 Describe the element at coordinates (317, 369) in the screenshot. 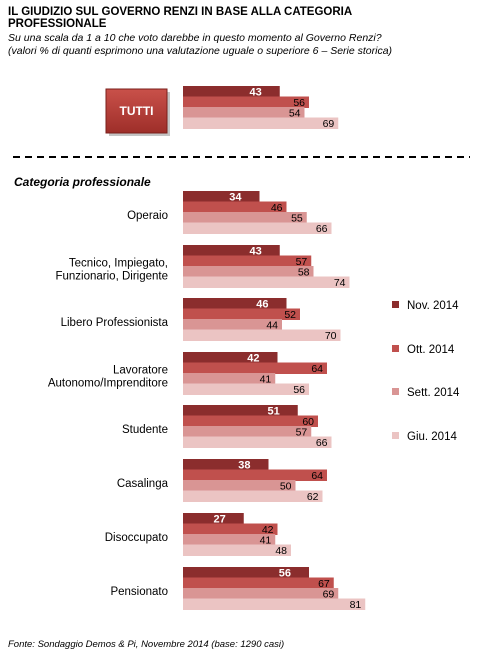

I see `bar-label-ott-4: 64` at that location.